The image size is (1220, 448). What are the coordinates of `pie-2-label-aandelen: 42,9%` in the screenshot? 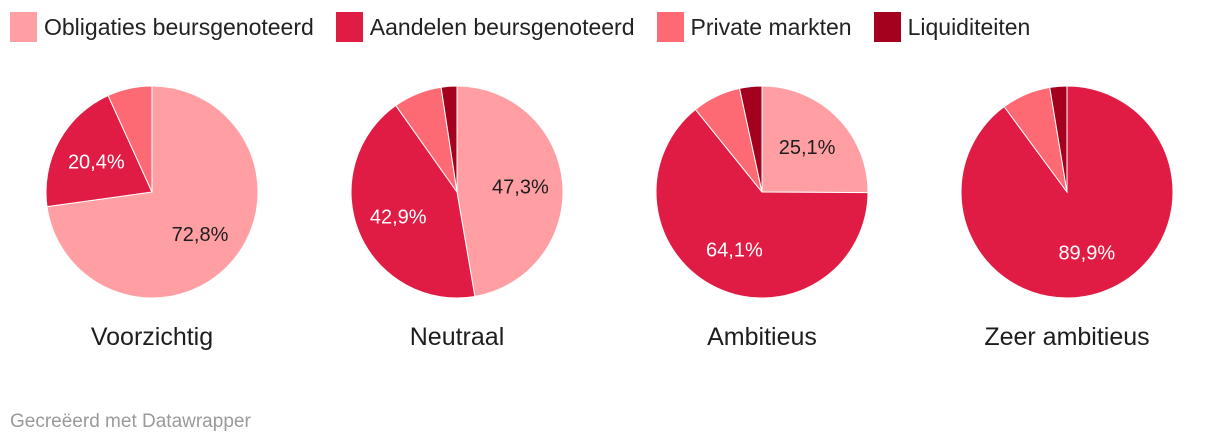 It's located at (398, 217).